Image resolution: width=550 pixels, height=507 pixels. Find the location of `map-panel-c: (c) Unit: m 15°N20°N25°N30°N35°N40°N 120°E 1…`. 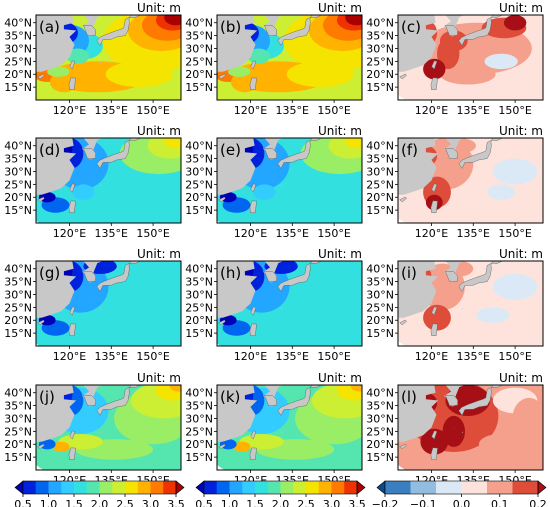

map-panel-c: (c) Unit: m 15°N20°N25°N30°N35°N40°N 120°E 1… is located at coordinates (455, 59).